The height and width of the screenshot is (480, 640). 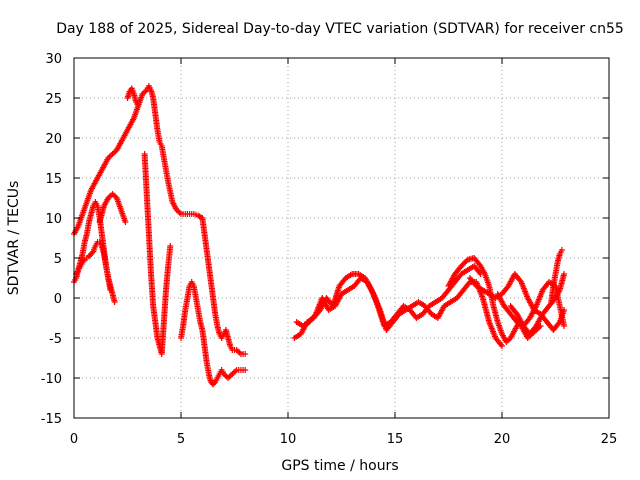 I want to click on x-tick-label: 5, so click(x=181, y=439).